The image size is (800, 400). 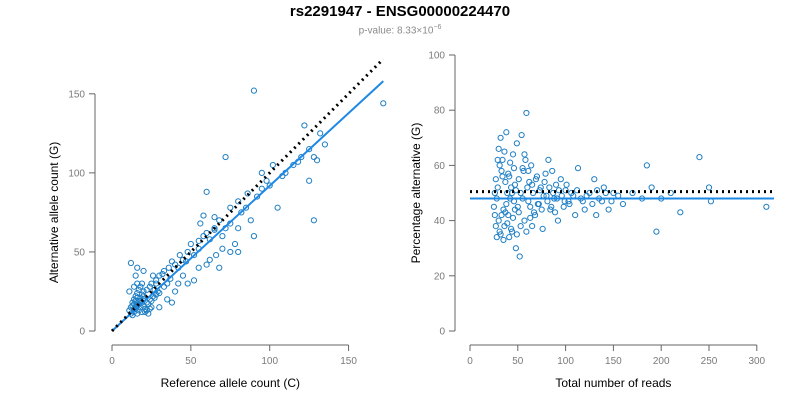 I want to click on left-x-tick-label: 100, so click(x=269, y=361).